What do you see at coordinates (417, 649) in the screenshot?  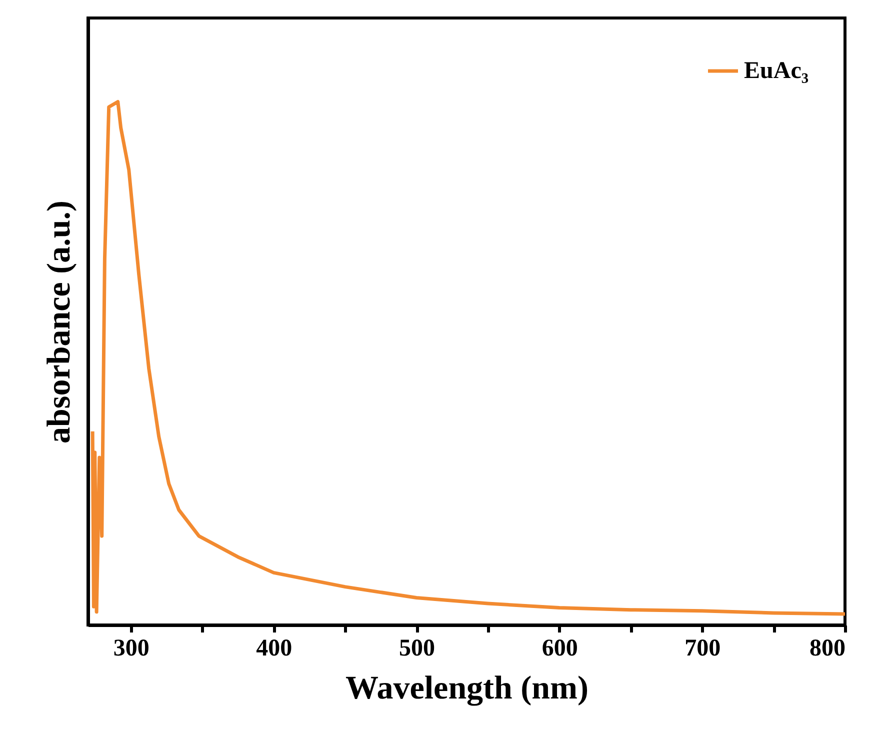 I see `x-tick-label: 500` at bounding box center [417, 649].